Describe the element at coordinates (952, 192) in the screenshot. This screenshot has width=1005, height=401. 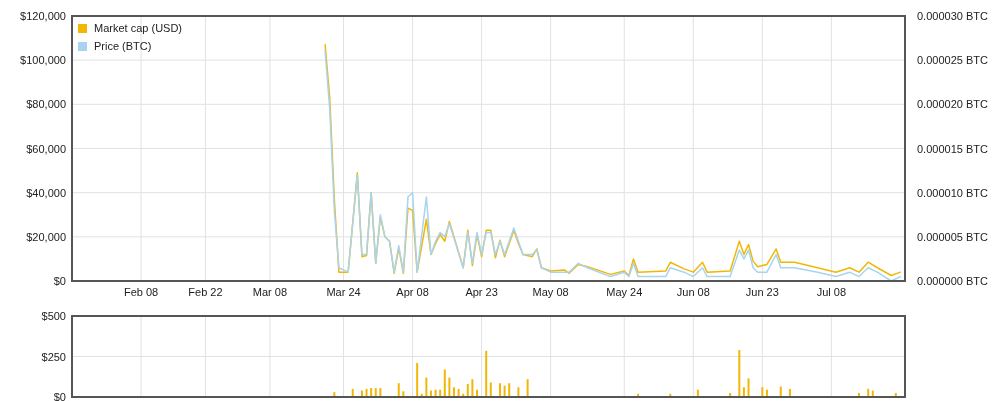
I see `y2-tick-label: 0.000010 BTC` at that location.